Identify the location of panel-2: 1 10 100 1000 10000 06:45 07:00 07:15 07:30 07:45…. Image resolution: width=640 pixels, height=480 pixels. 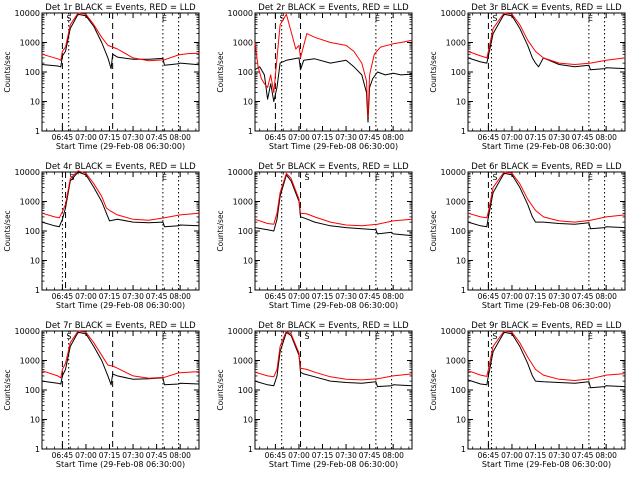
(314, 77).